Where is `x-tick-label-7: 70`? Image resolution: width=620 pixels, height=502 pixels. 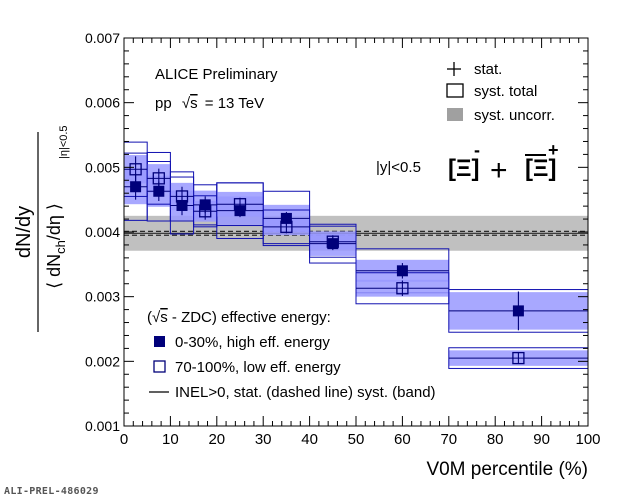
x-tick-label-7: 70 is located at coordinates (448, 439).